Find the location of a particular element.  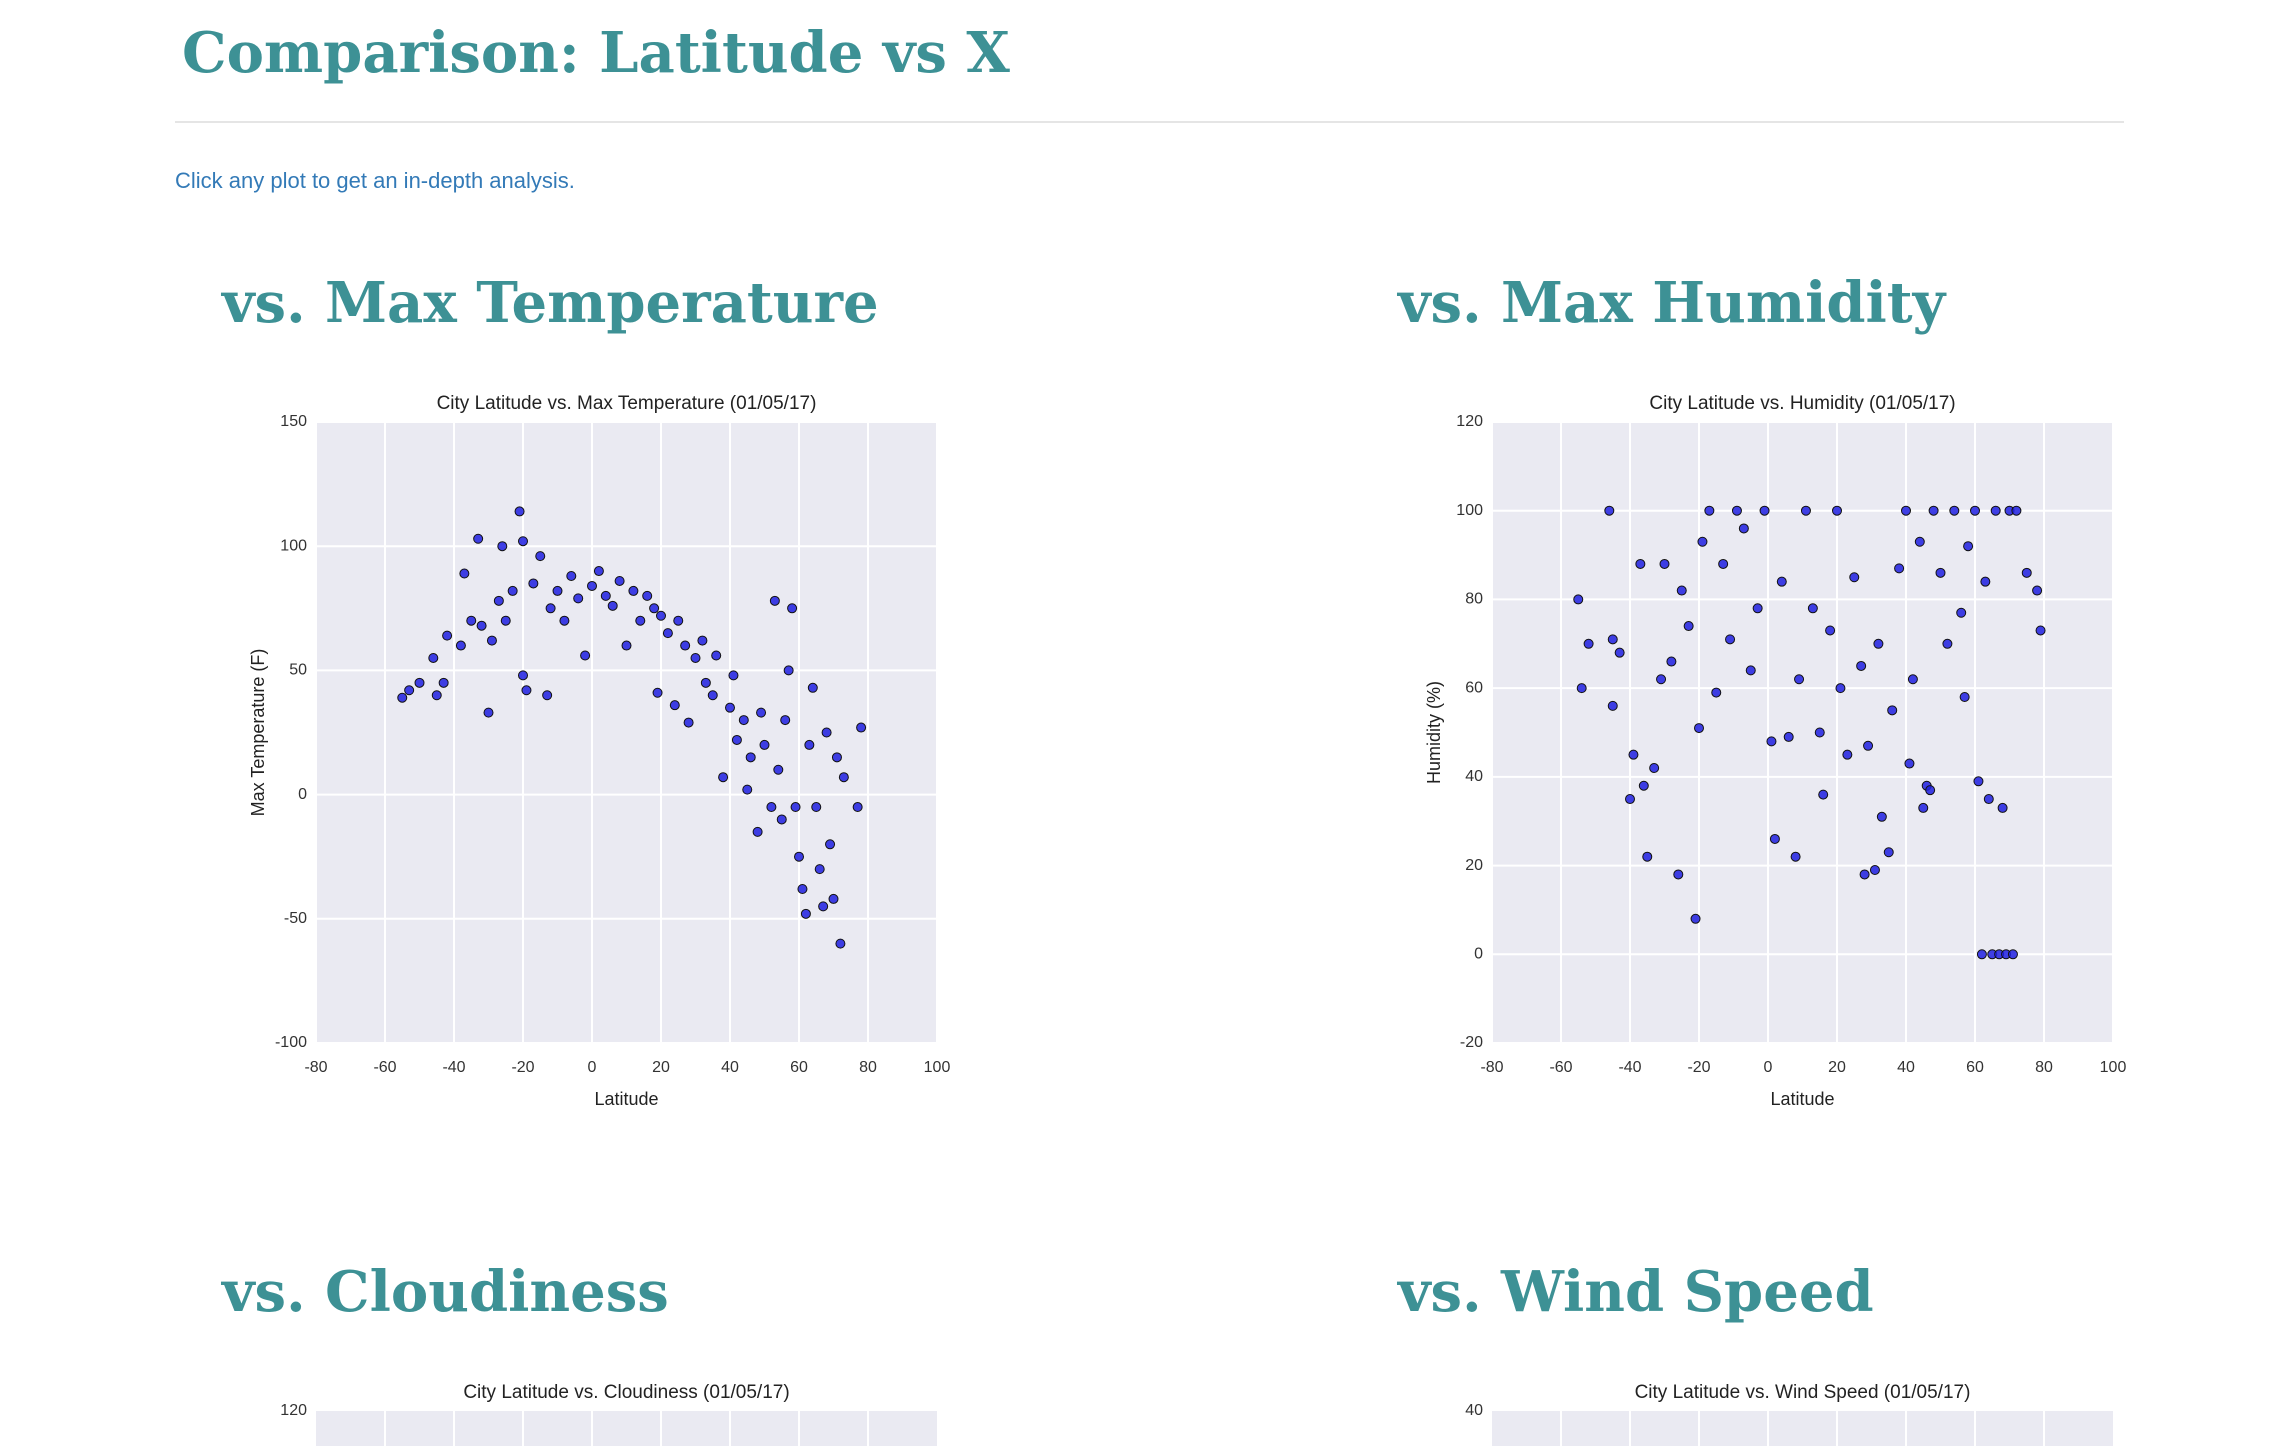

x-tick-label: -80 is located at coordinates (315, 1067).